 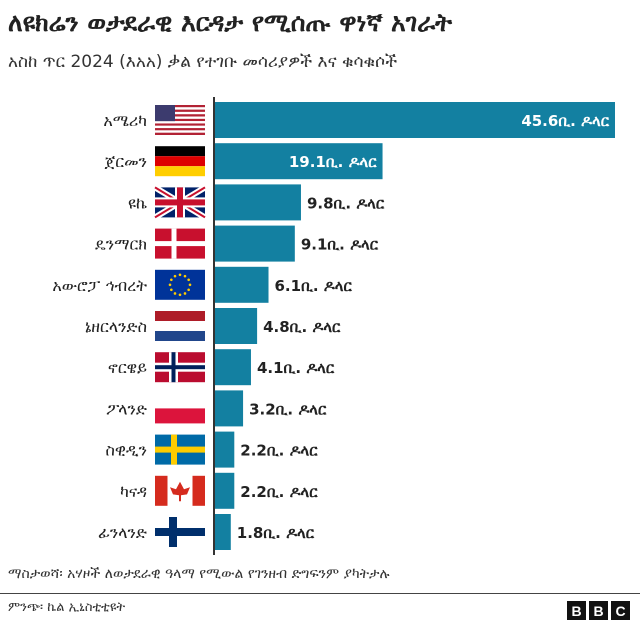 What do you see at coordinates (126, 450) in the screenshot?
I see `category-label: ስዊዲን` at bounding box center [126, 450].